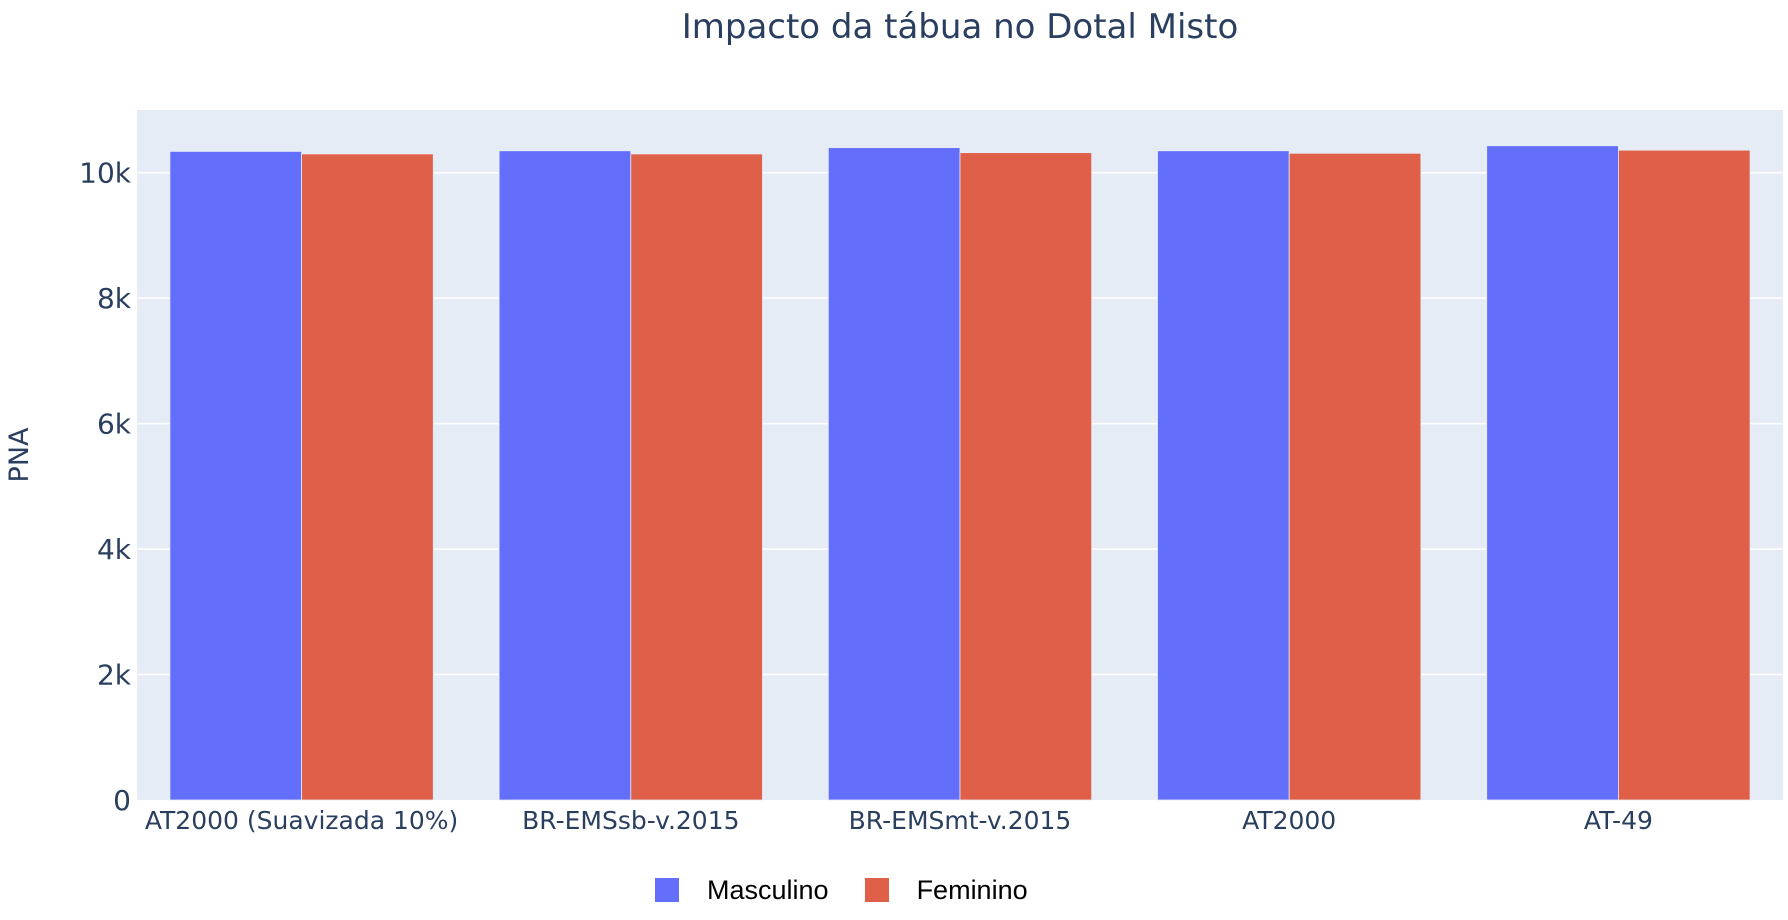  Describe the element at coordinates (667, 890) in the screenshot. I see `legend-swatch-masculino` at that location.